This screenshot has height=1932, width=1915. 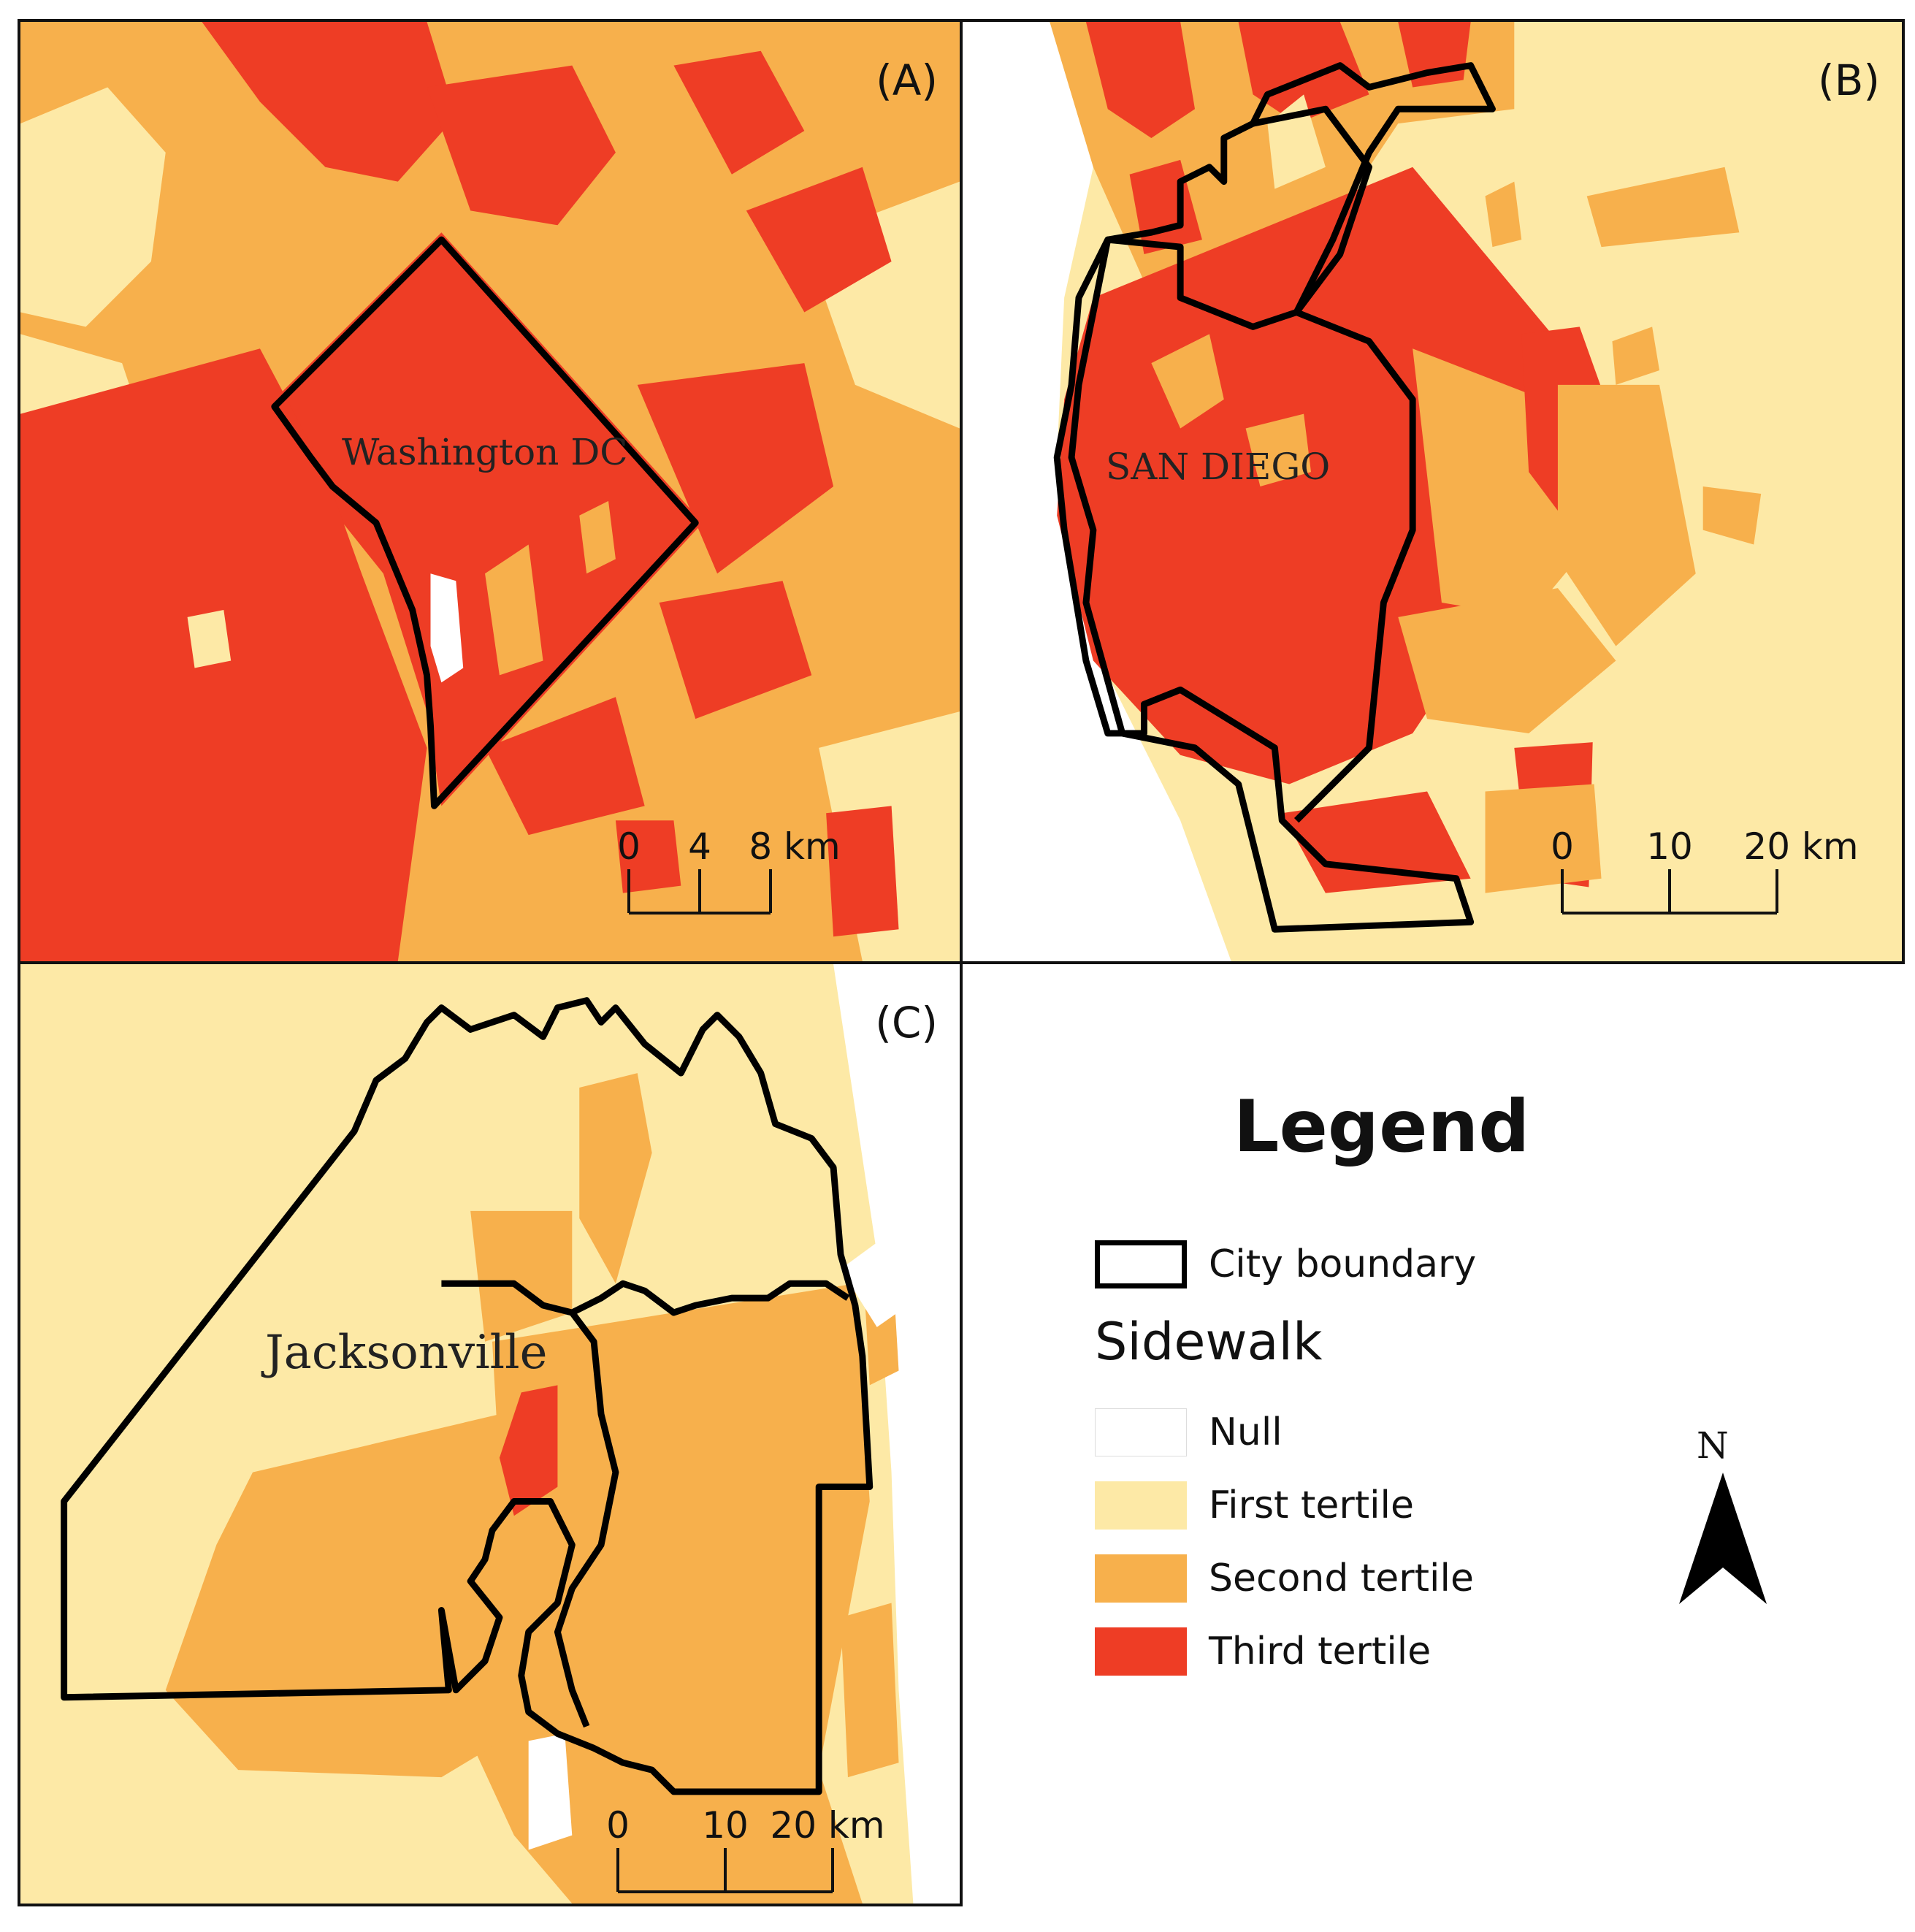 What do you see at coordinates (1801, 847) in the screenshot?
I see `scale-tick-b-2: 20 km` at bounding box center [1801, 847].